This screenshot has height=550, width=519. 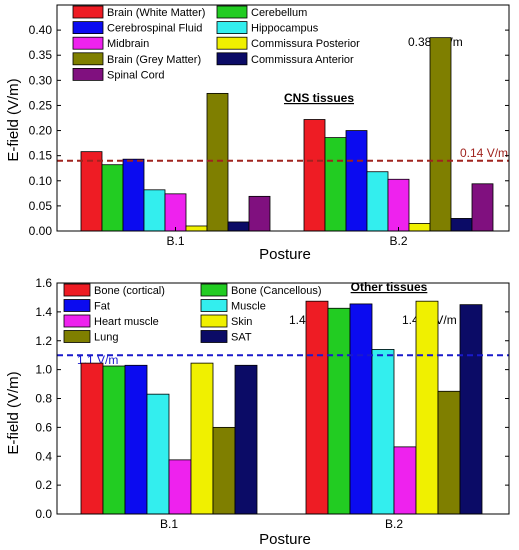 I want to click on cns-ytick-label-8: 0.40, so click(x=41, y=30).